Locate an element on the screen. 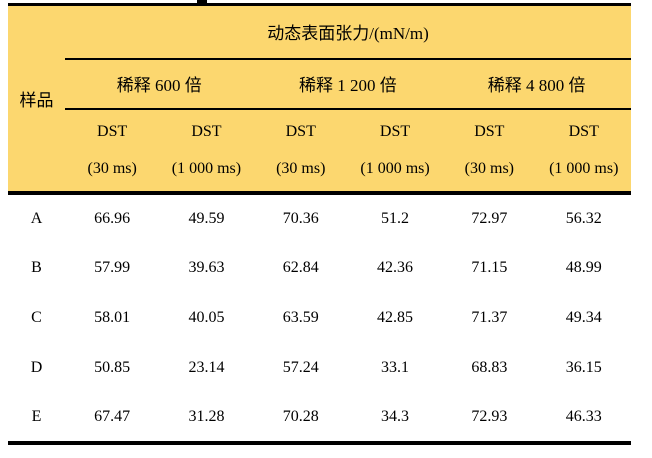  dst-value: 68.83 is located at coordinates (489, 367).